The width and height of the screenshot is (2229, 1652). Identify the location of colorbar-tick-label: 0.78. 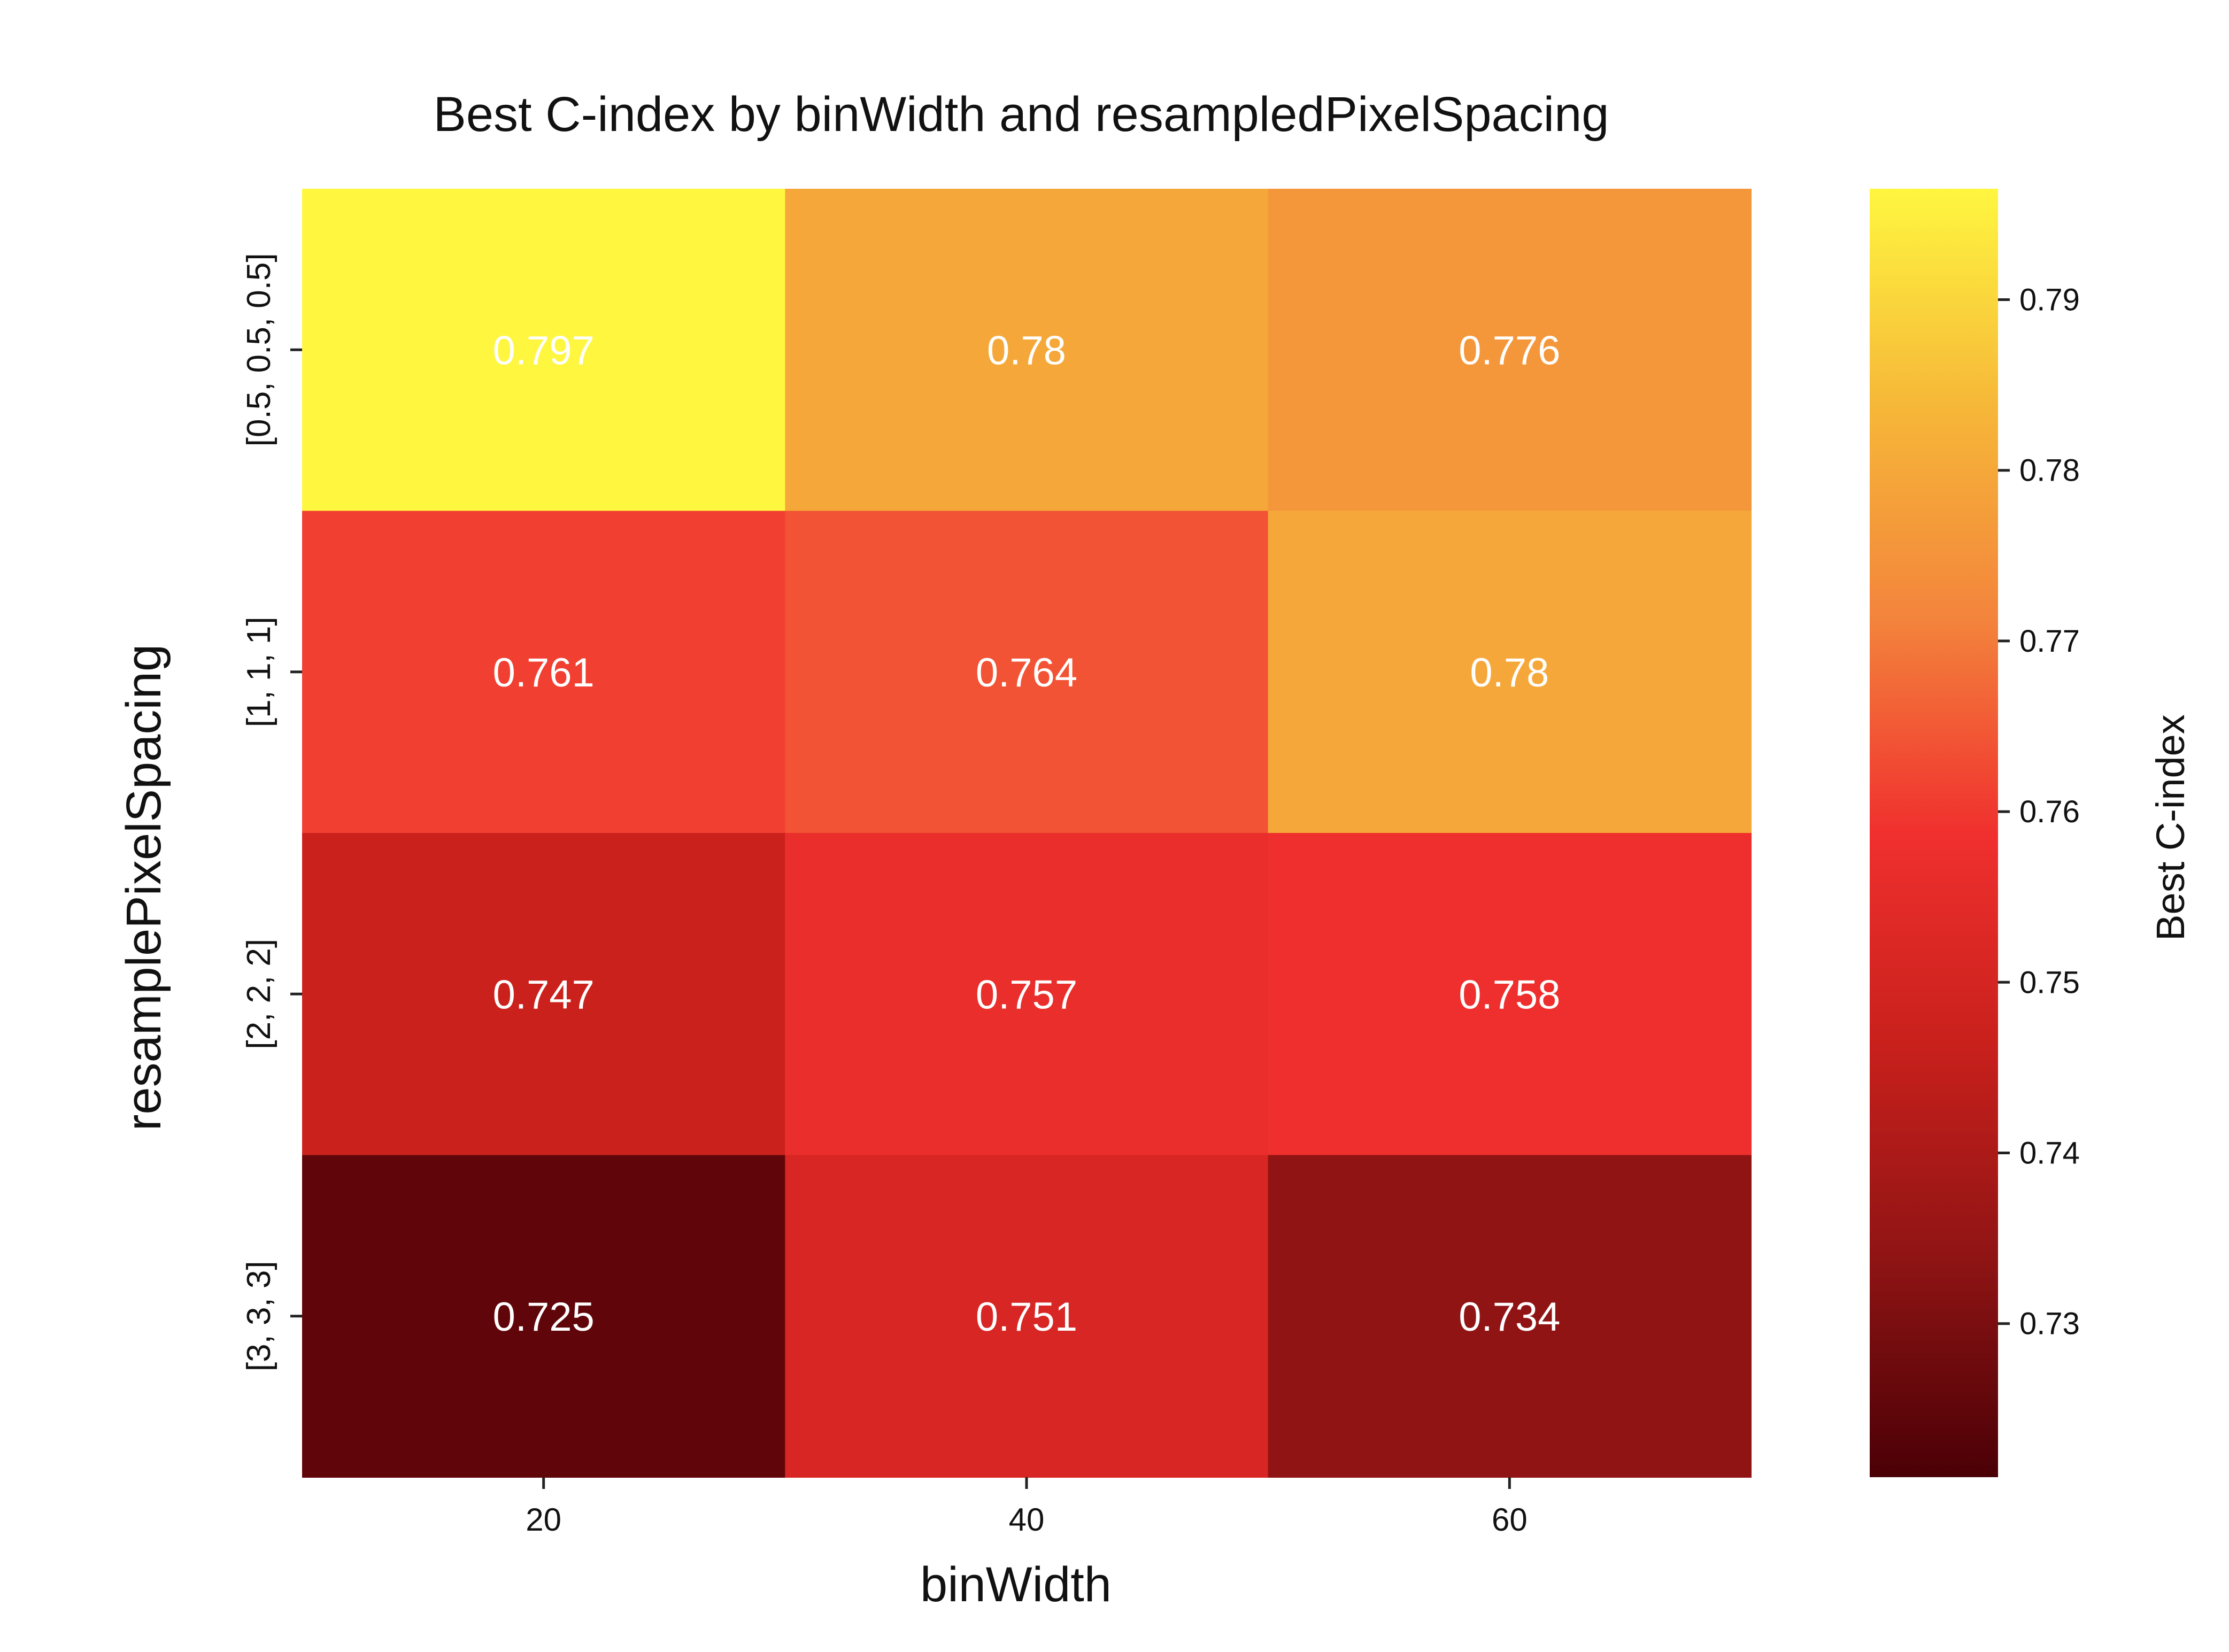
(2049, 470).